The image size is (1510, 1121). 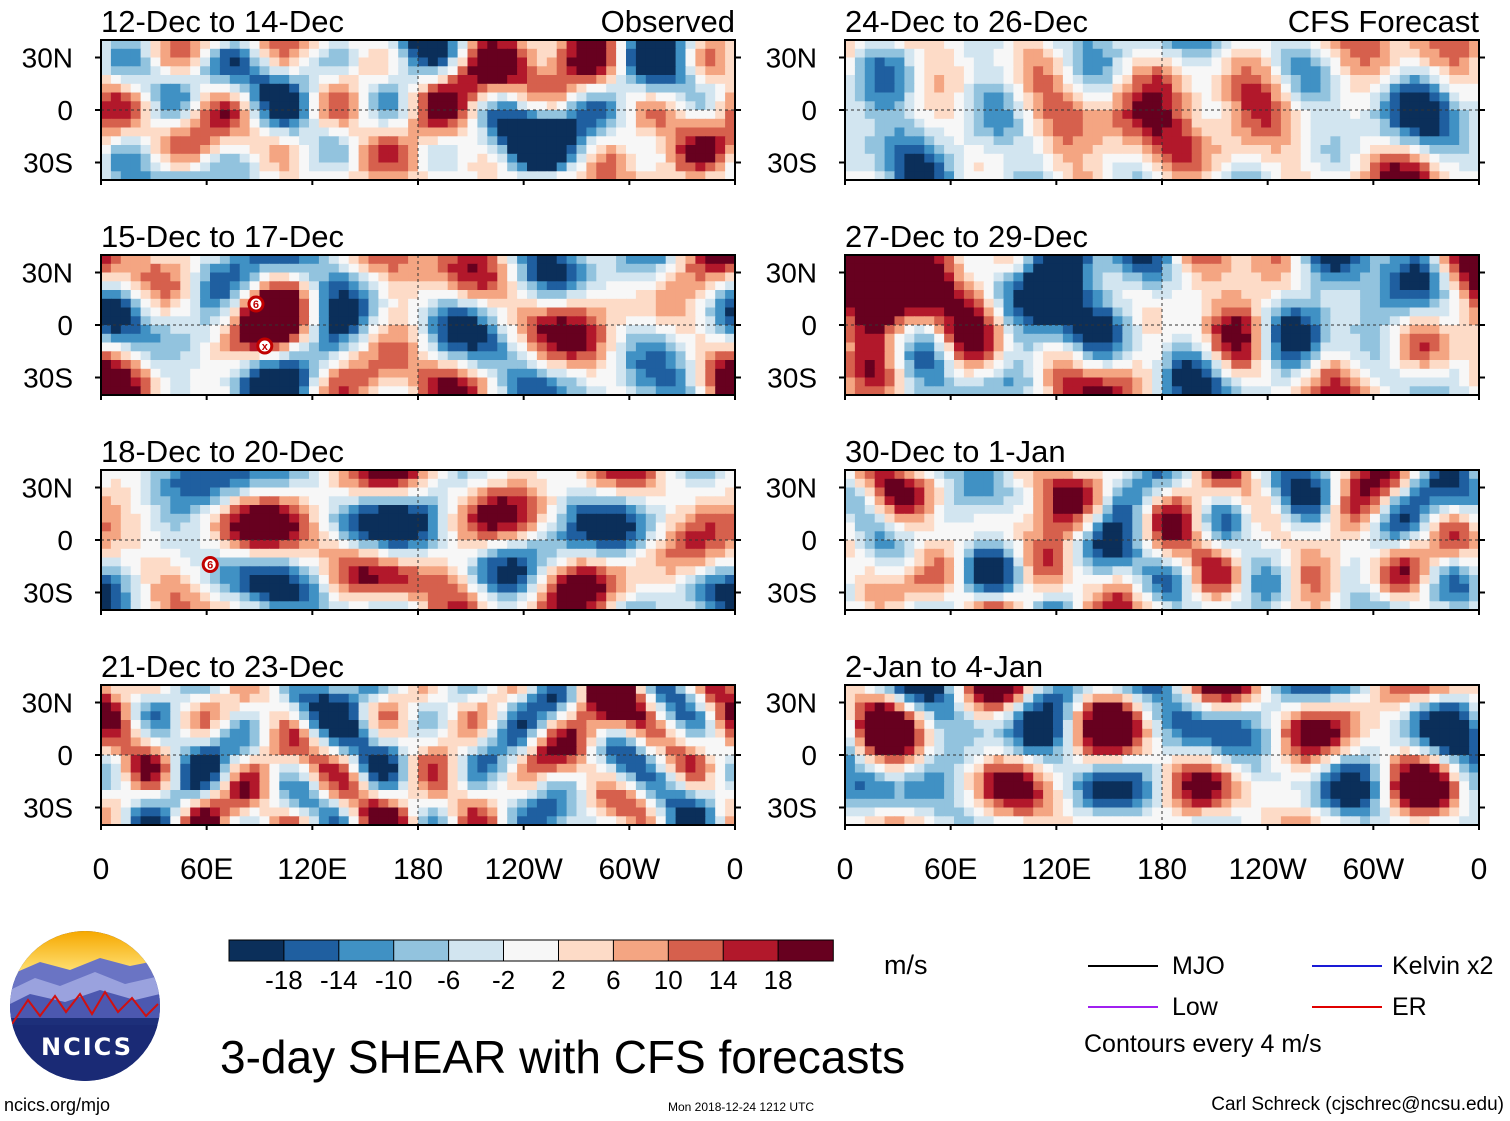 What do you see at coordinates (1198, 966) in the screenshot?
I see `legend-mjo-label: MJO` at bounding box center [1198, 966].